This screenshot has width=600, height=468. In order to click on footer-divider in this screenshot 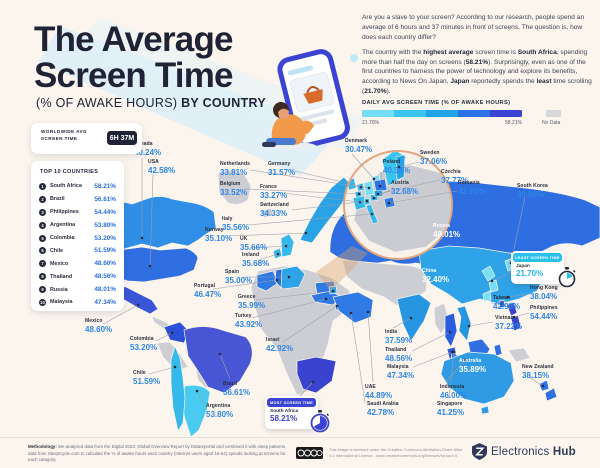, I will do `click(300, 437)`.